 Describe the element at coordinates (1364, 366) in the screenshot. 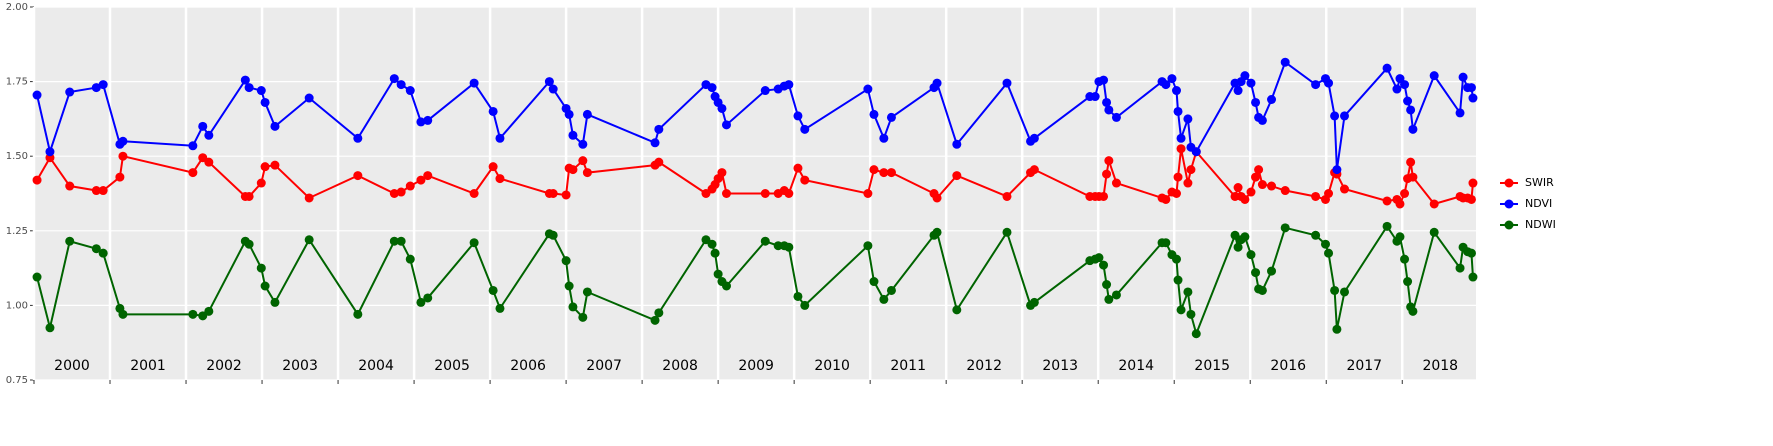

I see `x-tick-label: 2017` at that location.